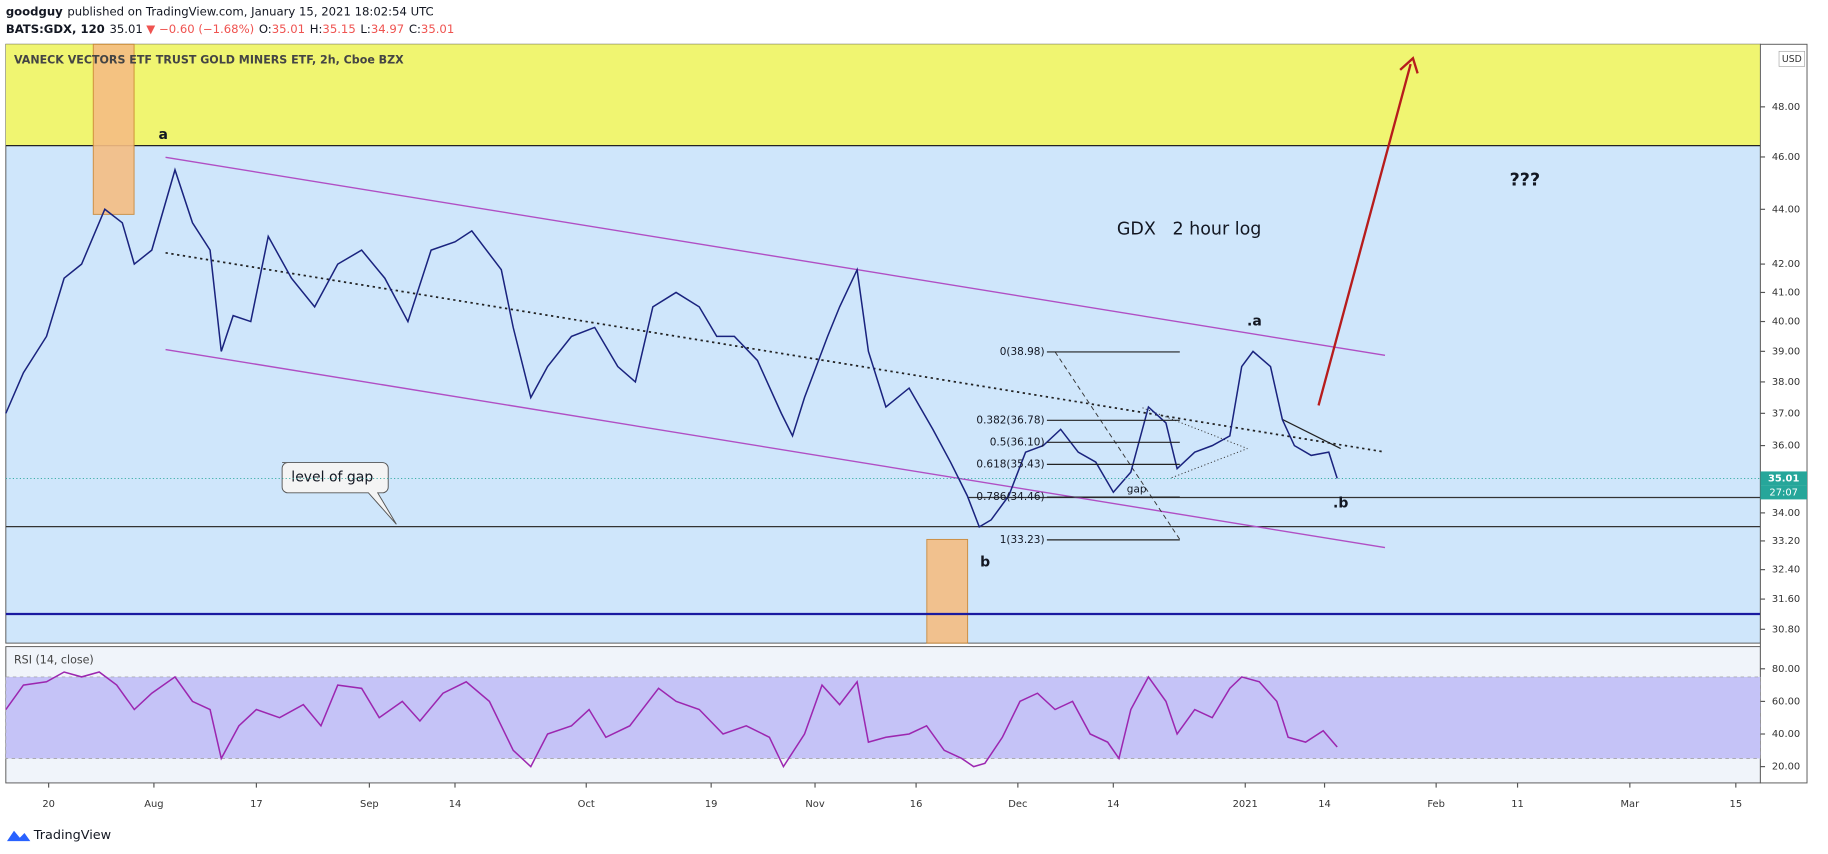 This screenshot has height=854, width=1828. Describe the element at coordinates (1786, 701) in the screenshot. I see `y-tick-label: 60.00` at that location.